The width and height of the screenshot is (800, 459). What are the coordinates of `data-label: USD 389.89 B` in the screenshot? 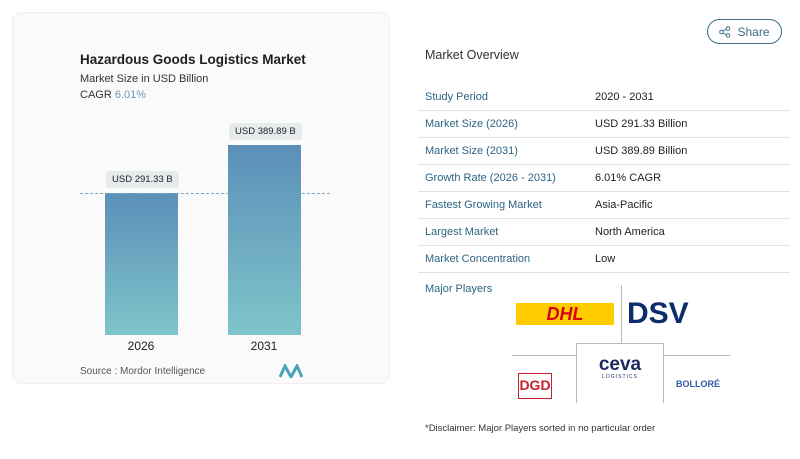 It's located at (265, 131).